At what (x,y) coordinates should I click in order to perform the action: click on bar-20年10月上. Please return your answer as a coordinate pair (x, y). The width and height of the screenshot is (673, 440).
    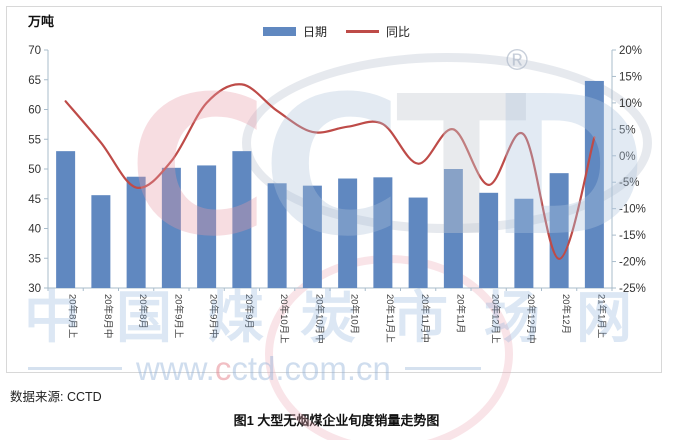
    Looking at the image, I should click on (277, 235).